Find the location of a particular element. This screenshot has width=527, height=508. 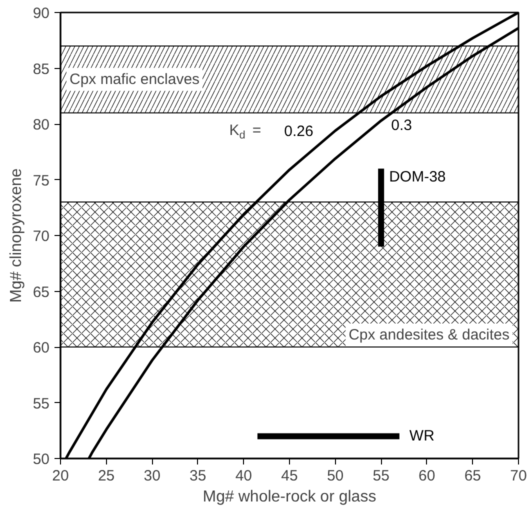

band-label: Cpx andesites & dacites is located at coordinates (429, 335).